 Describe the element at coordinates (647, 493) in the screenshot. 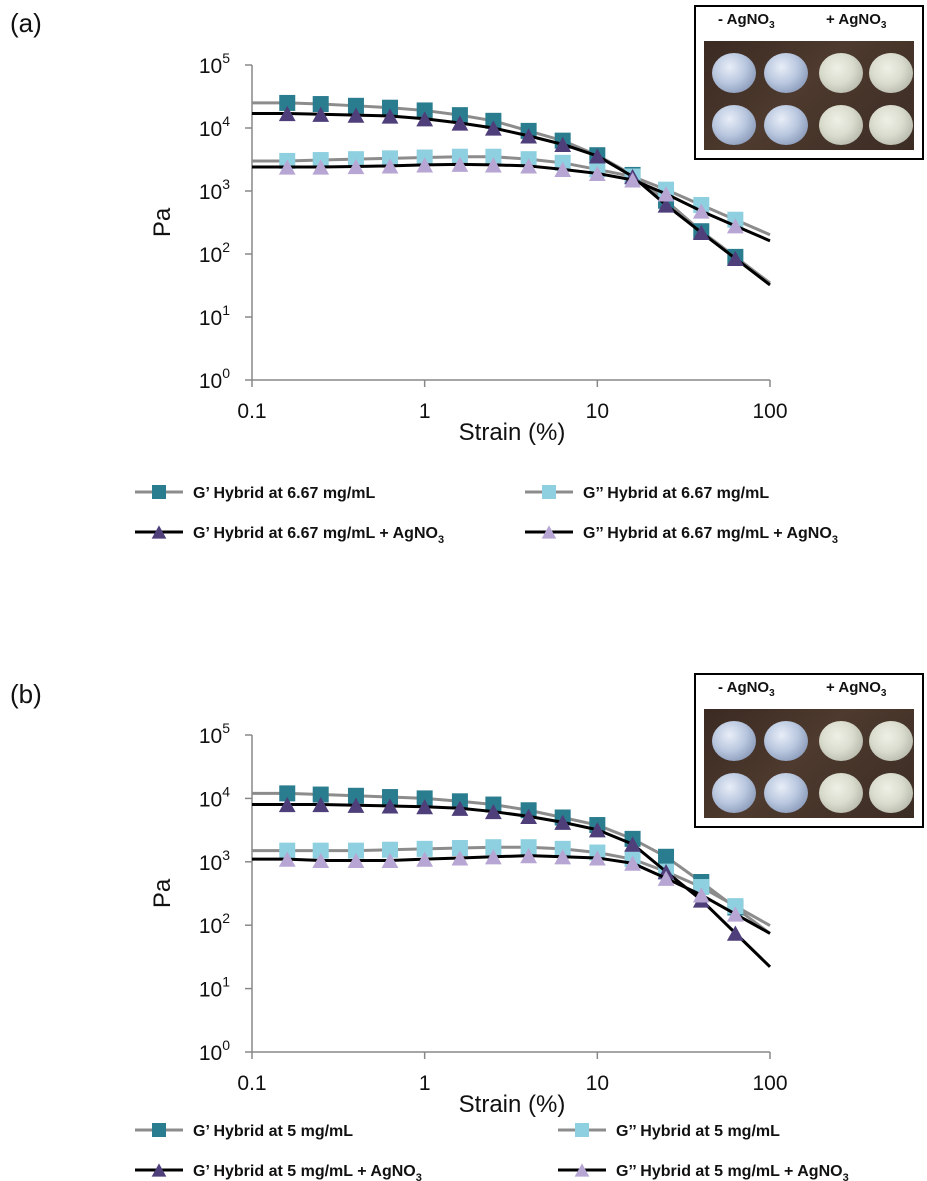

I see `legend-entry: G’’ Hybrid at 6.67 mg/mL` at that location.